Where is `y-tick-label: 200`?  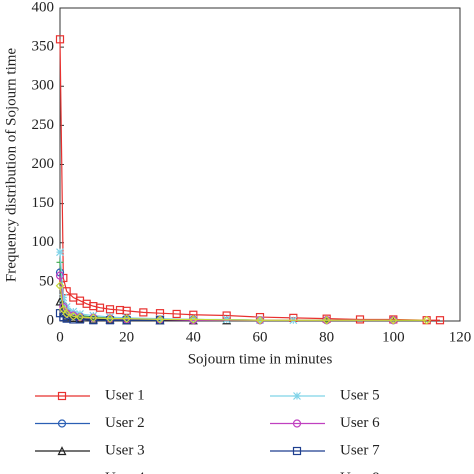
y-tick-label: 200 is located at coordinates (43, 164).